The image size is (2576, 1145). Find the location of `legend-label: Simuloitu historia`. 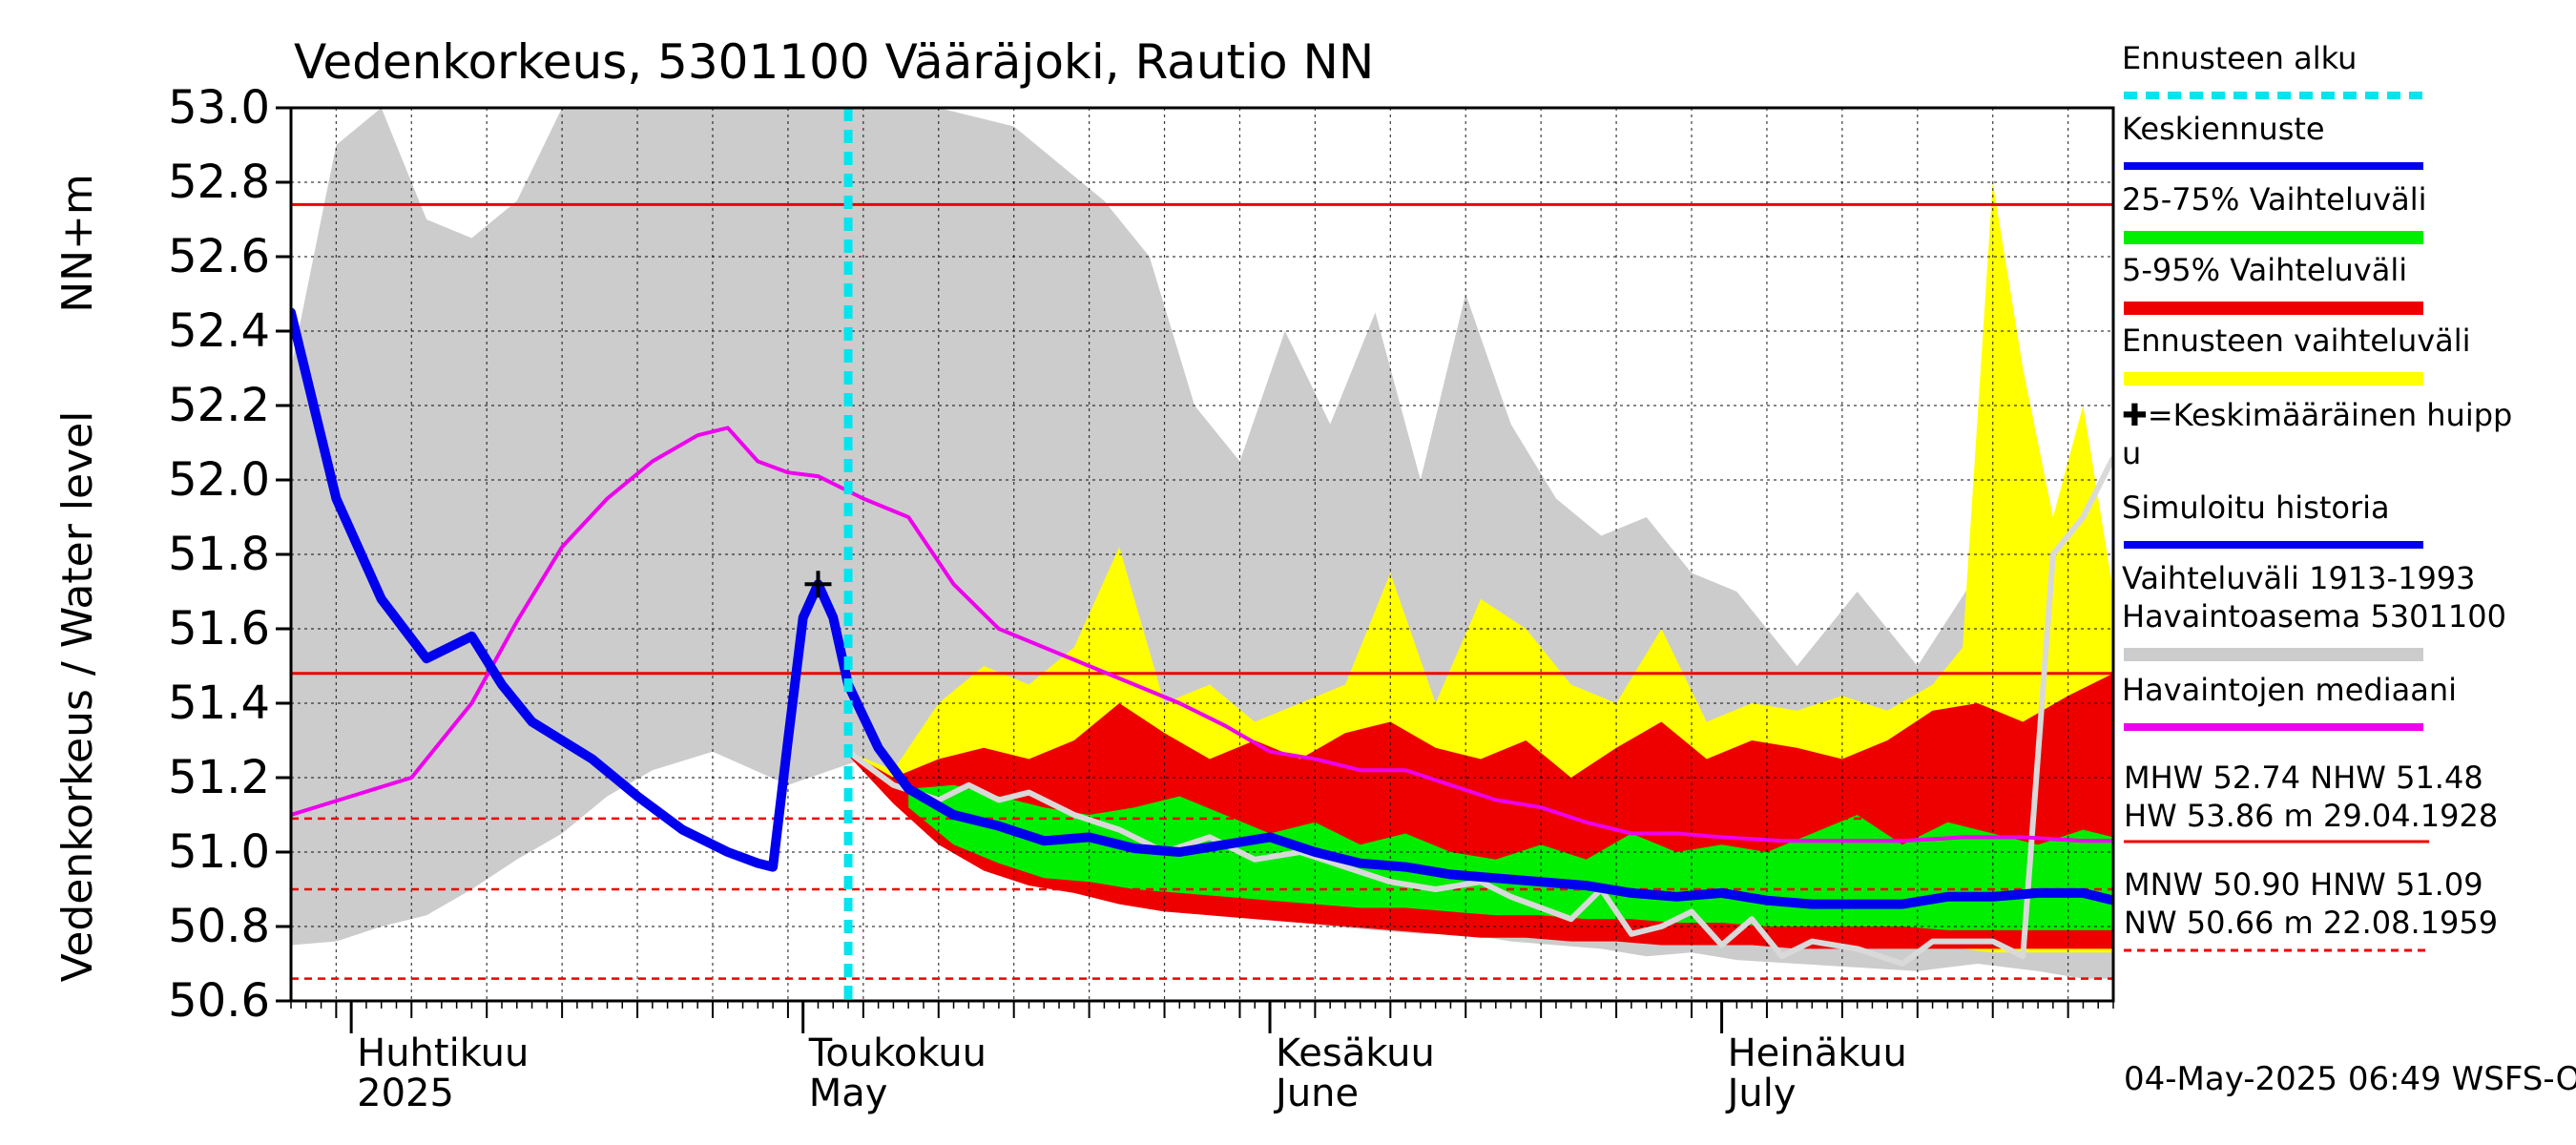

legend-label: Simuloitu historia is located at coordinates (2256, 508).